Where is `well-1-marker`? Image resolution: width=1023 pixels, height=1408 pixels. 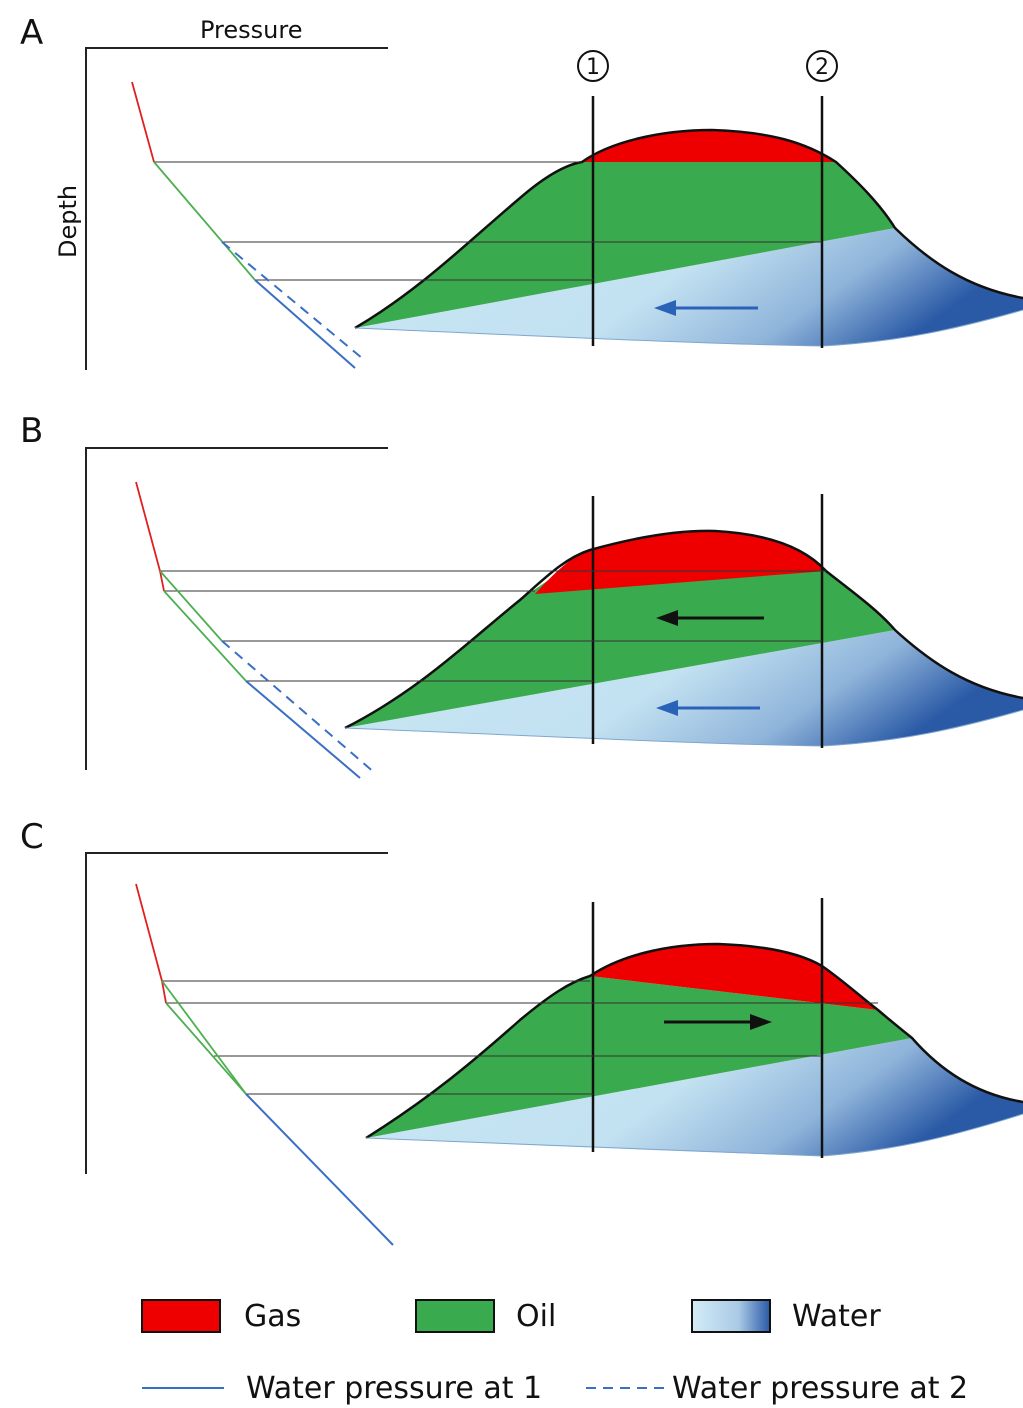
well-1-marker is located at coordinates (593, 66).